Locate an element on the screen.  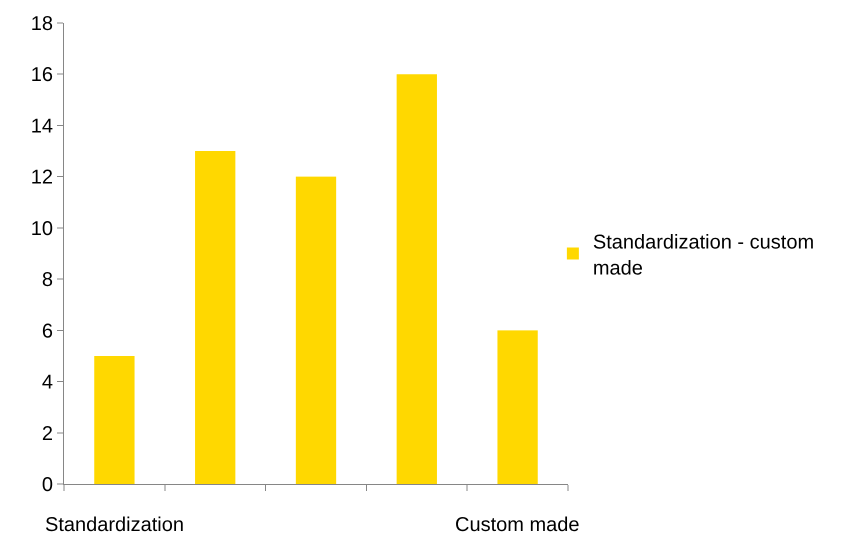
y-tick-label: 10 is located at coordinates (41, 229).